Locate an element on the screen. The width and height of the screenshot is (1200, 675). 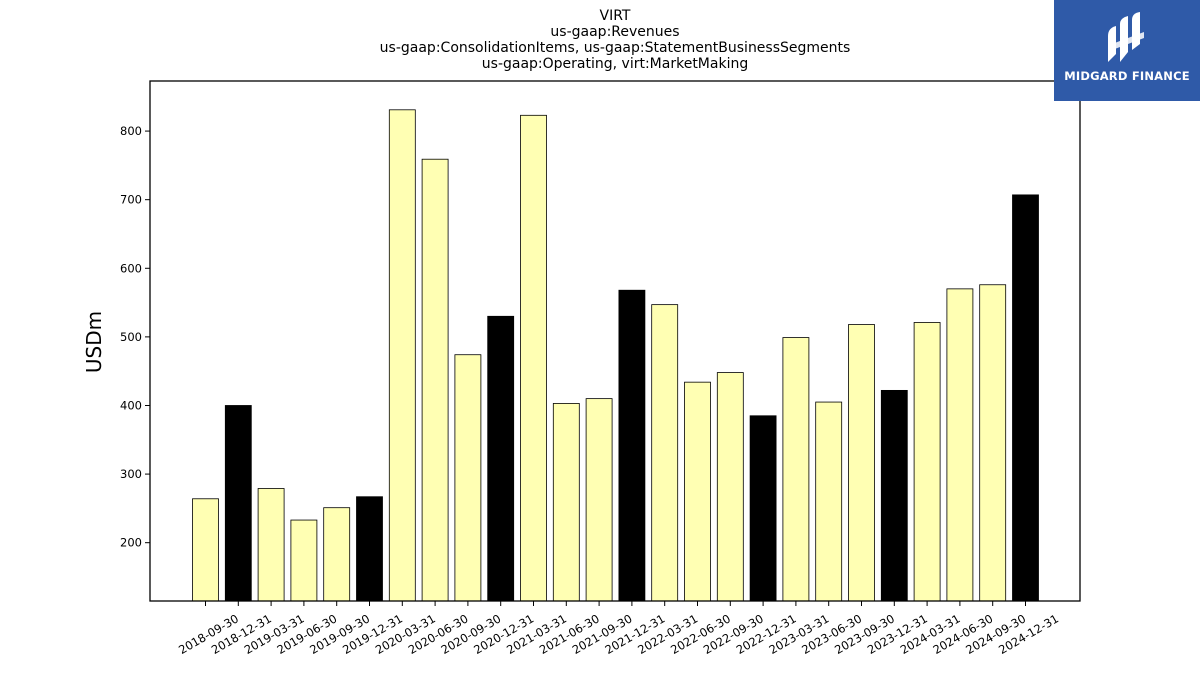
midgard-finance-logo: MIDGARD FINANCE is located at coordinates (1127, 50).